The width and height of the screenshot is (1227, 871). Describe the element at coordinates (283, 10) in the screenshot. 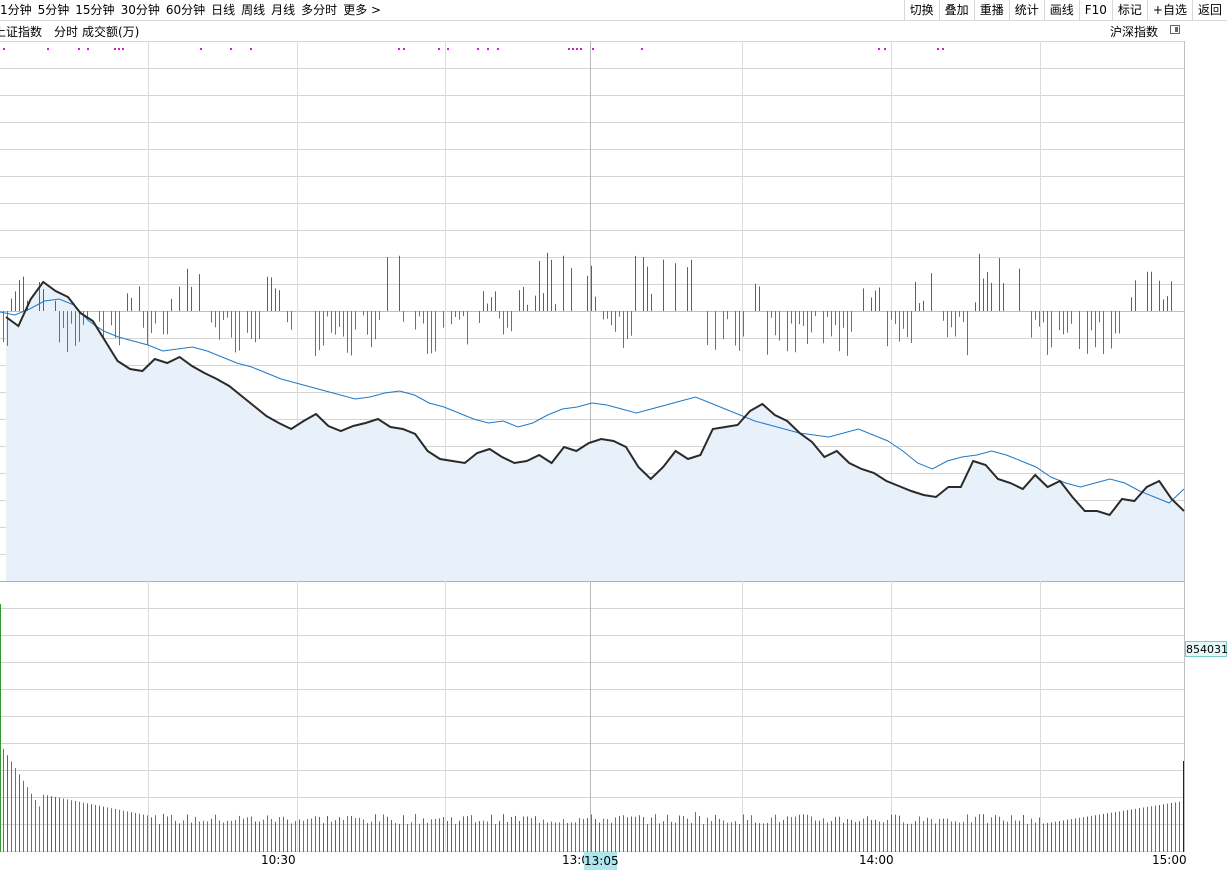

I see `tab-monthly: 月线` at that location.